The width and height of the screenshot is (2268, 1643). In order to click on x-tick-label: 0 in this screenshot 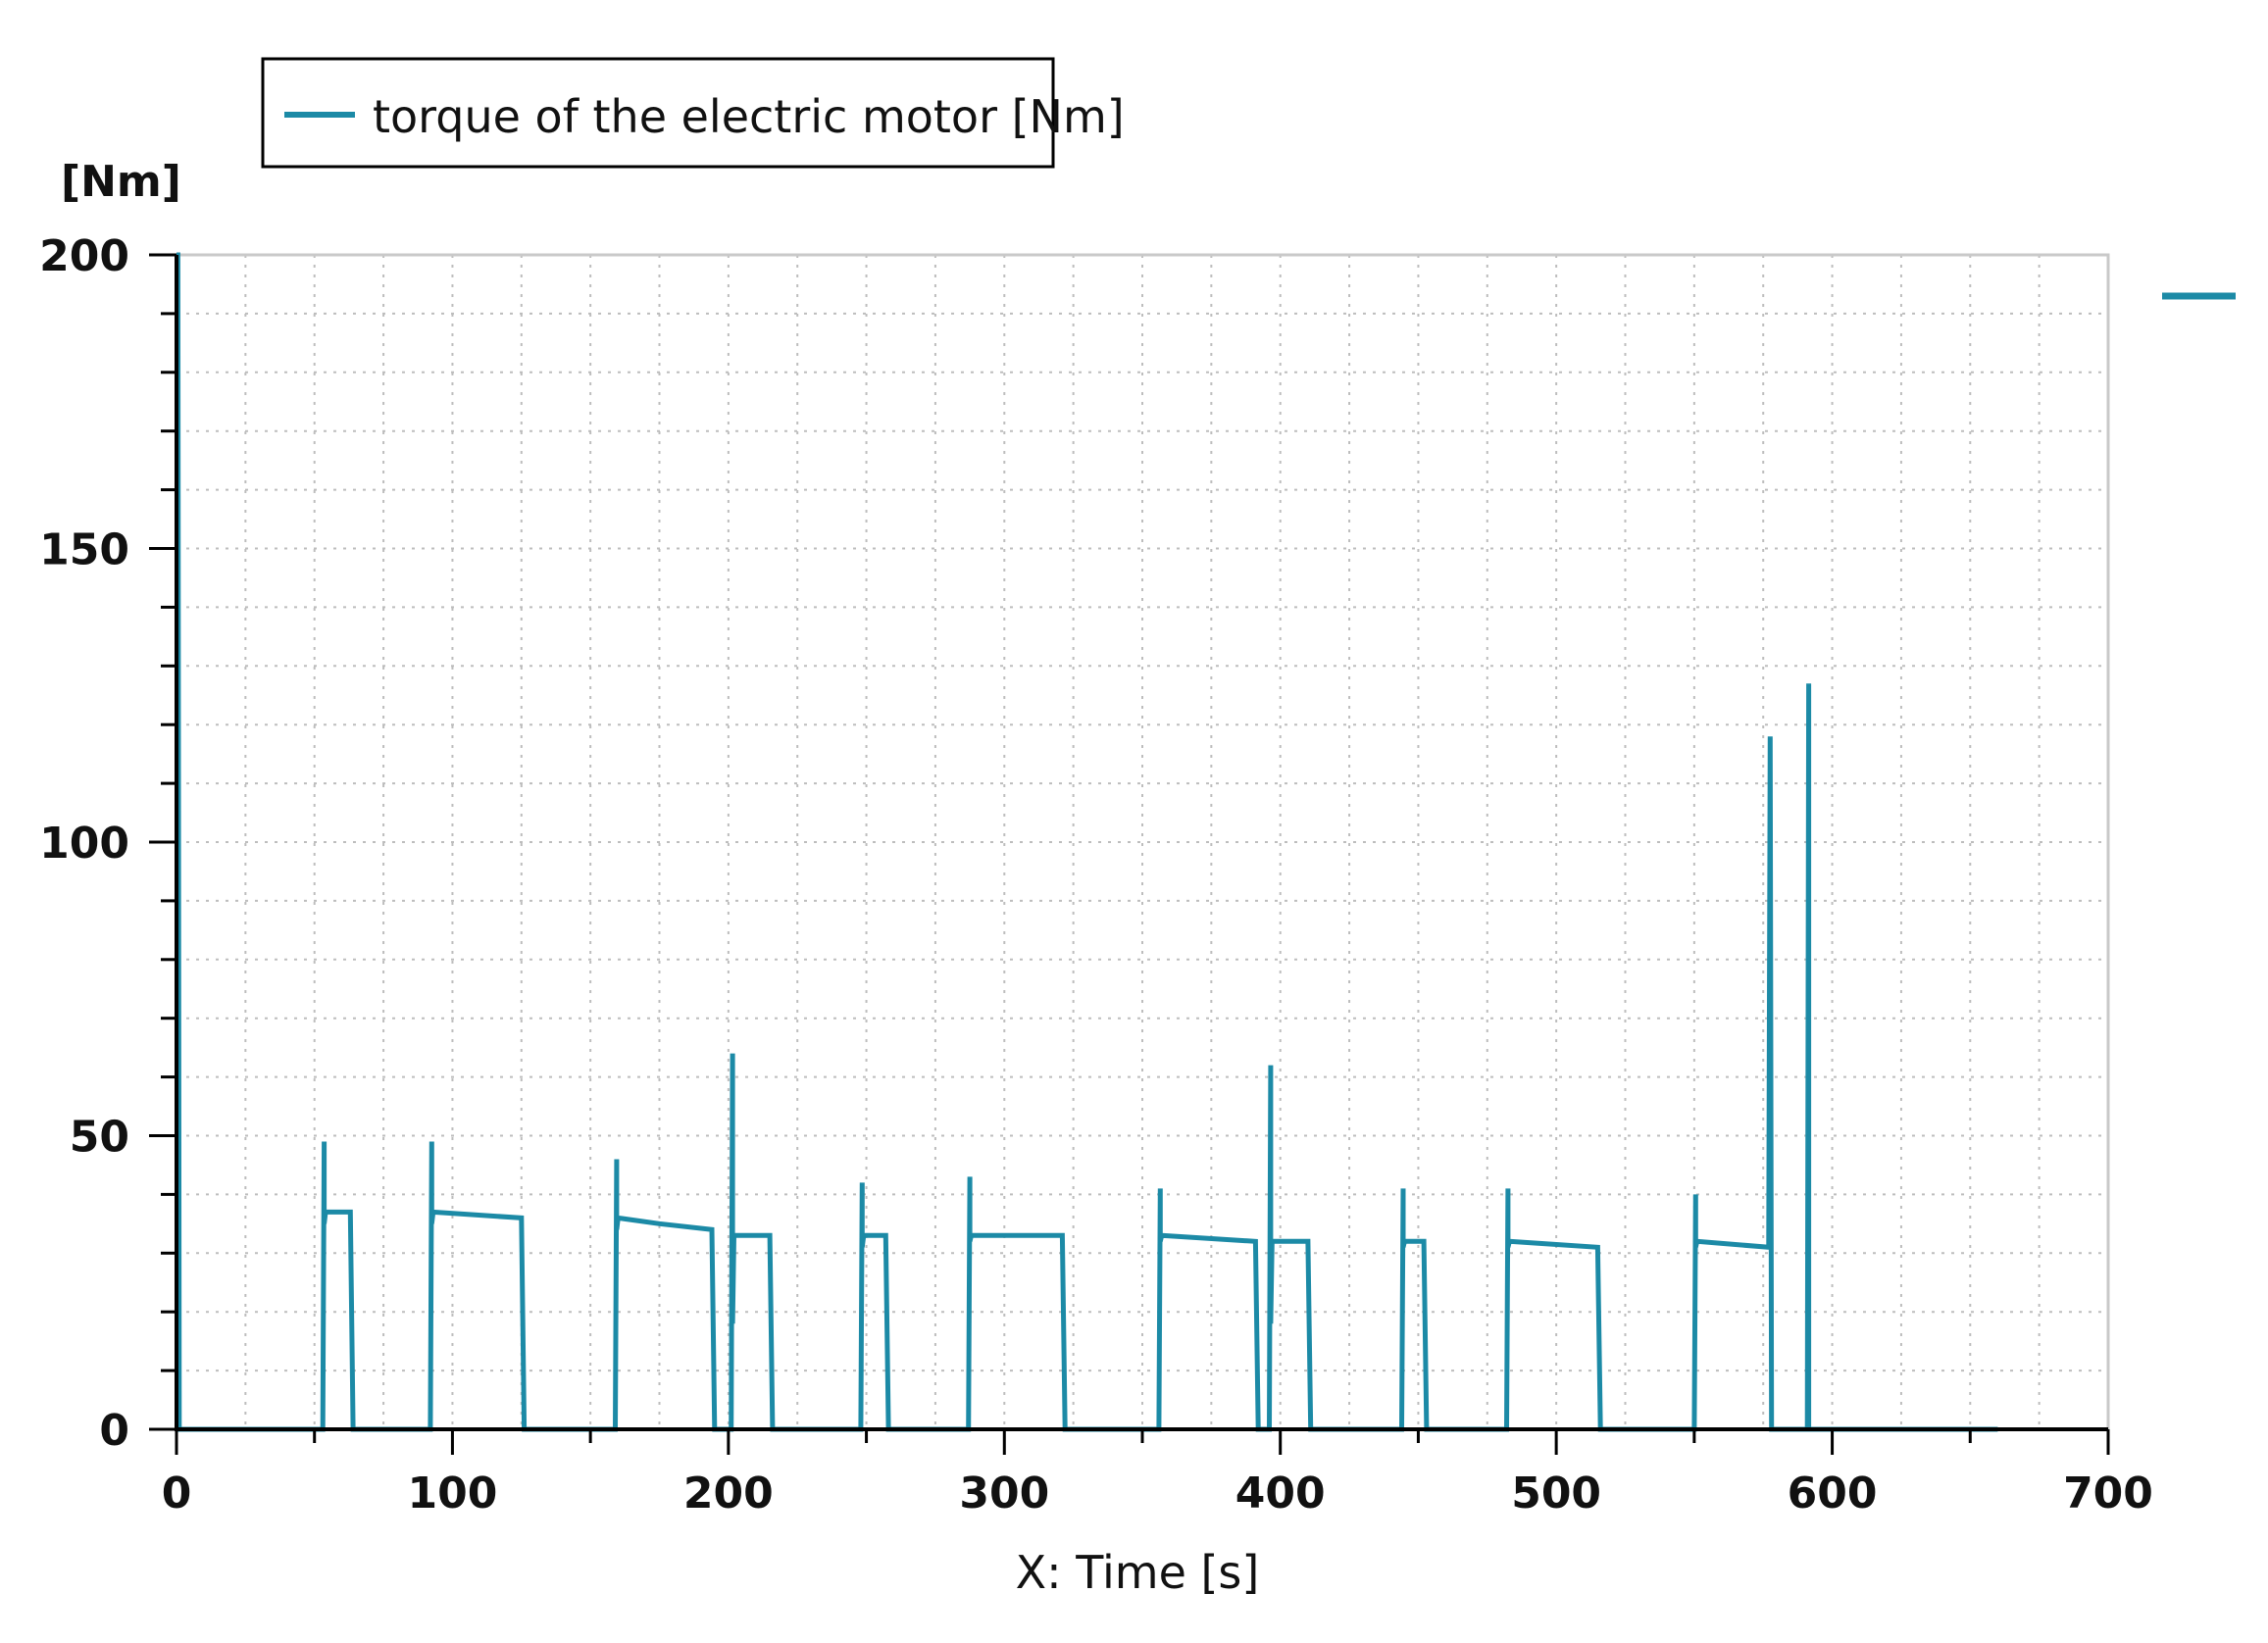, I will do `click(177, 1494)`.